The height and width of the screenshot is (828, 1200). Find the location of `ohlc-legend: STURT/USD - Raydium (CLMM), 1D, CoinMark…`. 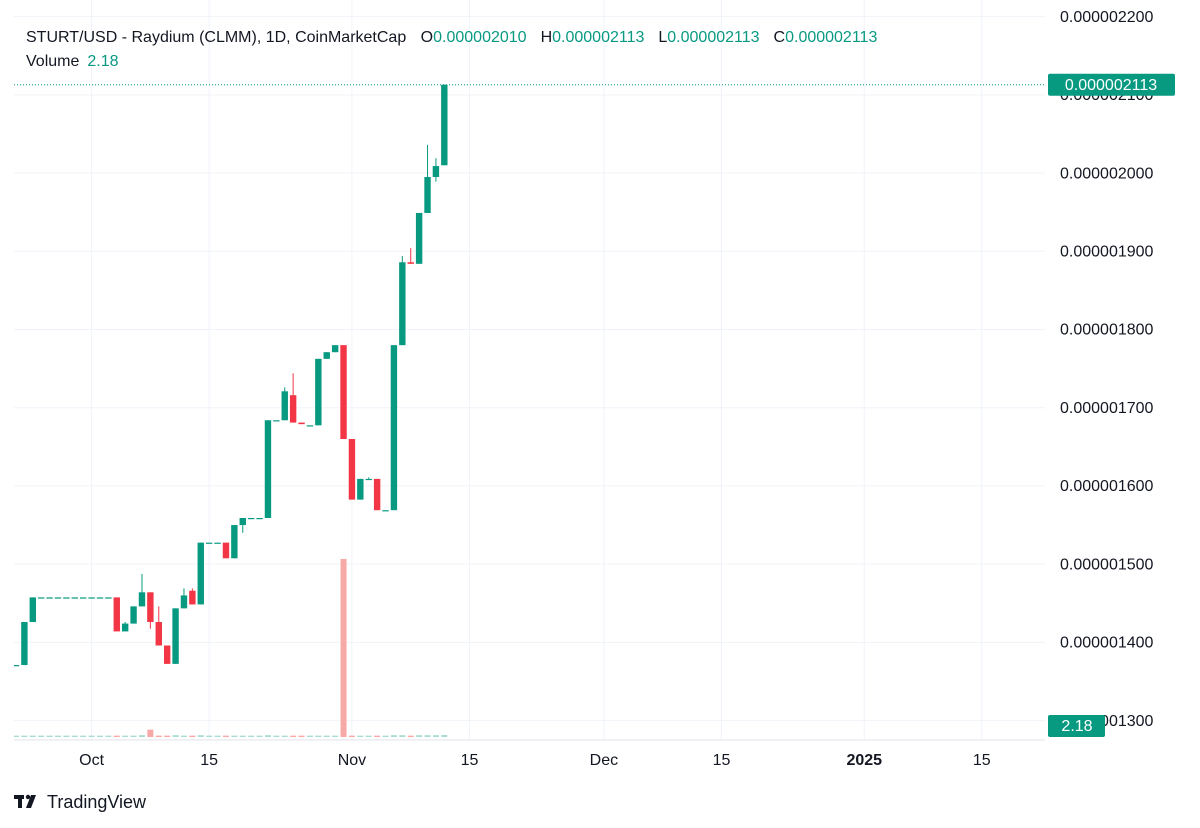

ohlc-legend: STURT/USD - Raydium (CLMM), 1D, CoinMark… is located at coordinates (488, 38).